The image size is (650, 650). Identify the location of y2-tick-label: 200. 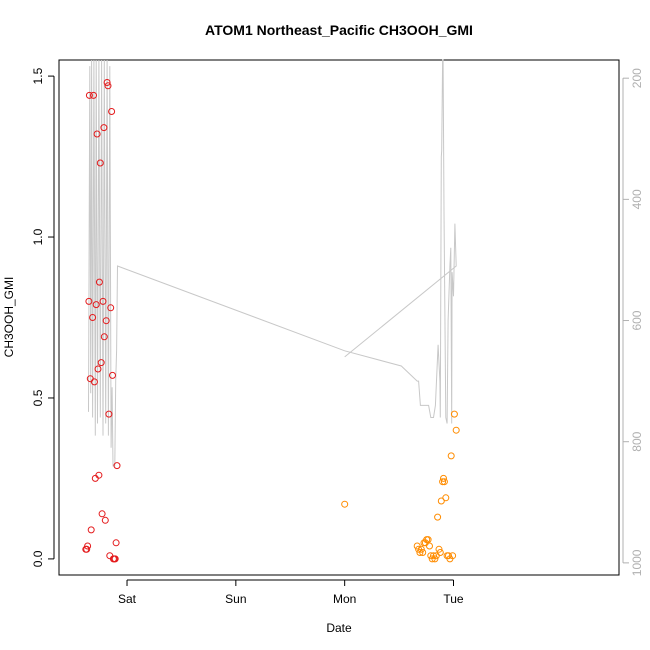
(637, 78).